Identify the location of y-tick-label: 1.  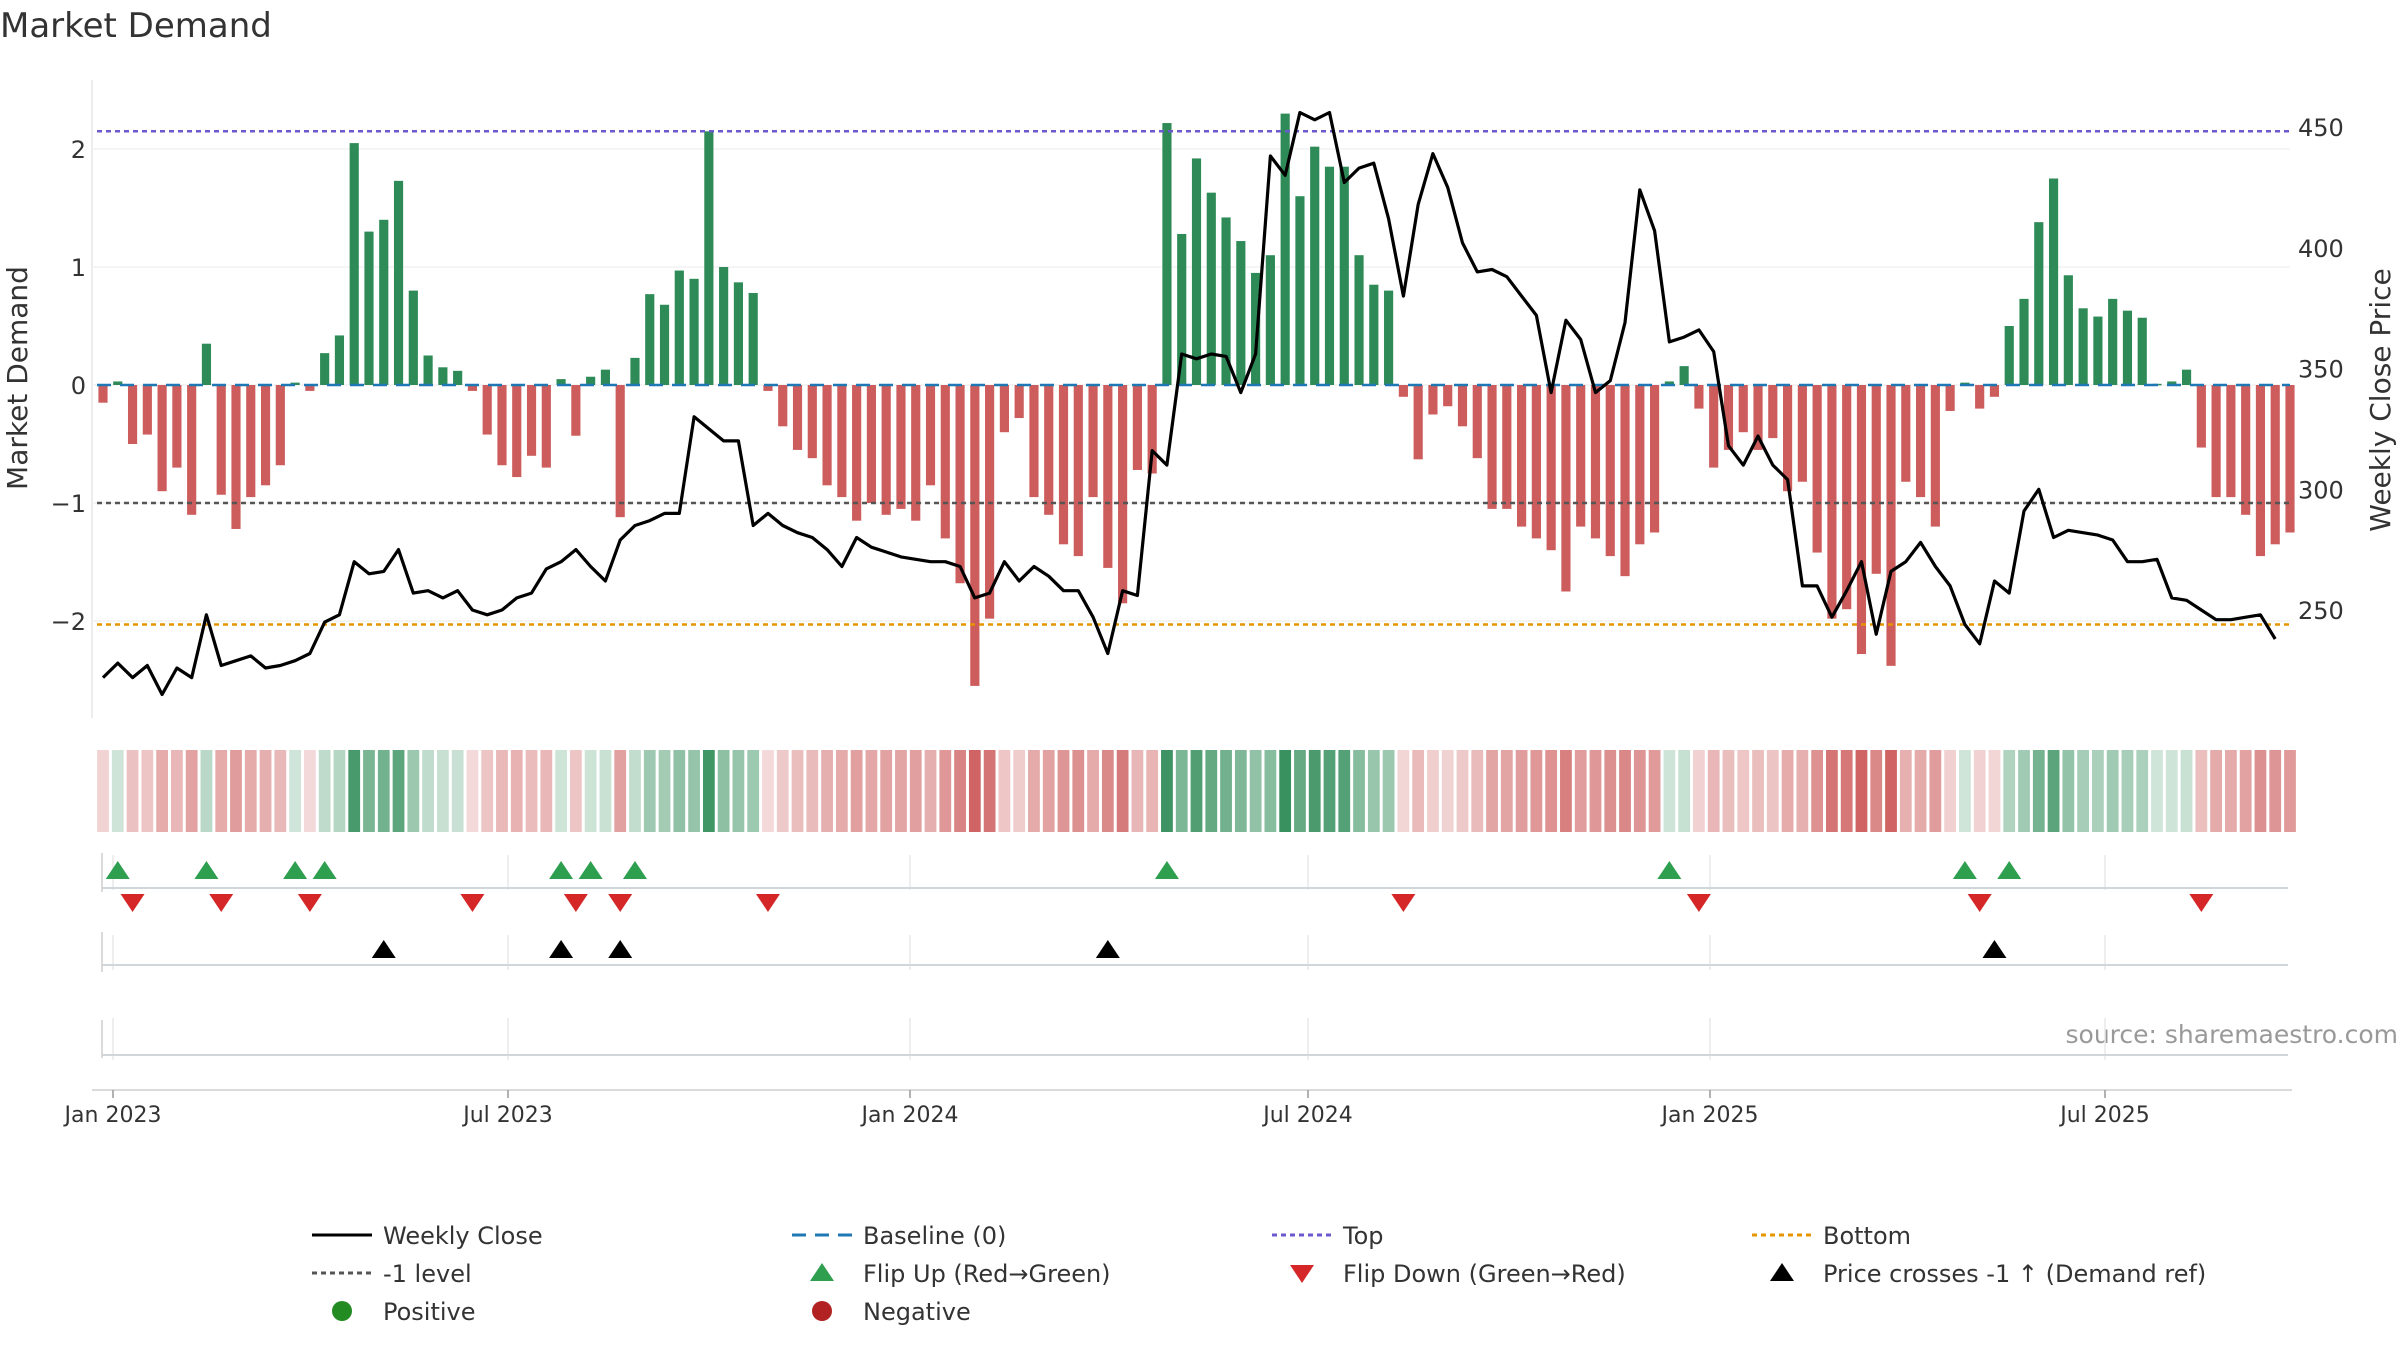
(78, 268).